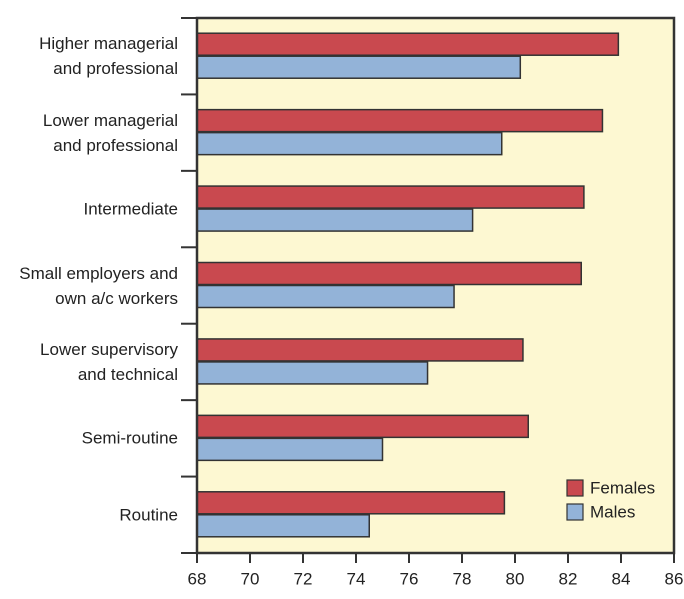 This screenshot has height=599, width=684. What do you see at coordinates (98, 285) in the screenshot?
I see `y-tick-label: Small employers and own a/c workers` at bounding box center [98, 285].